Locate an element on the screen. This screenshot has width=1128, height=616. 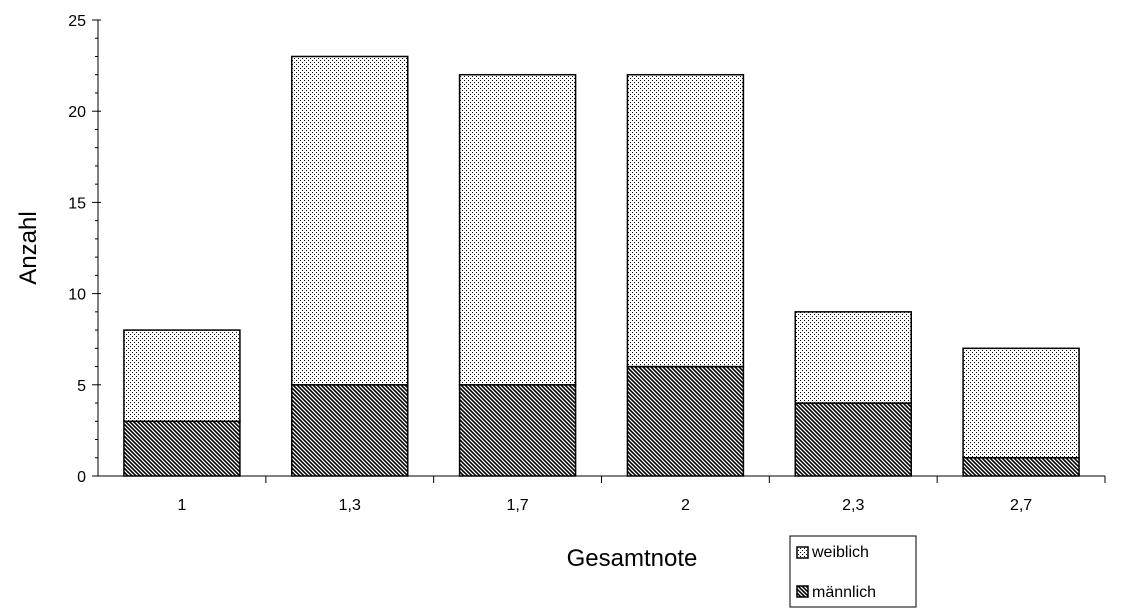
x-axis-title: Gesamtnote is located at coordinates (632, 558).